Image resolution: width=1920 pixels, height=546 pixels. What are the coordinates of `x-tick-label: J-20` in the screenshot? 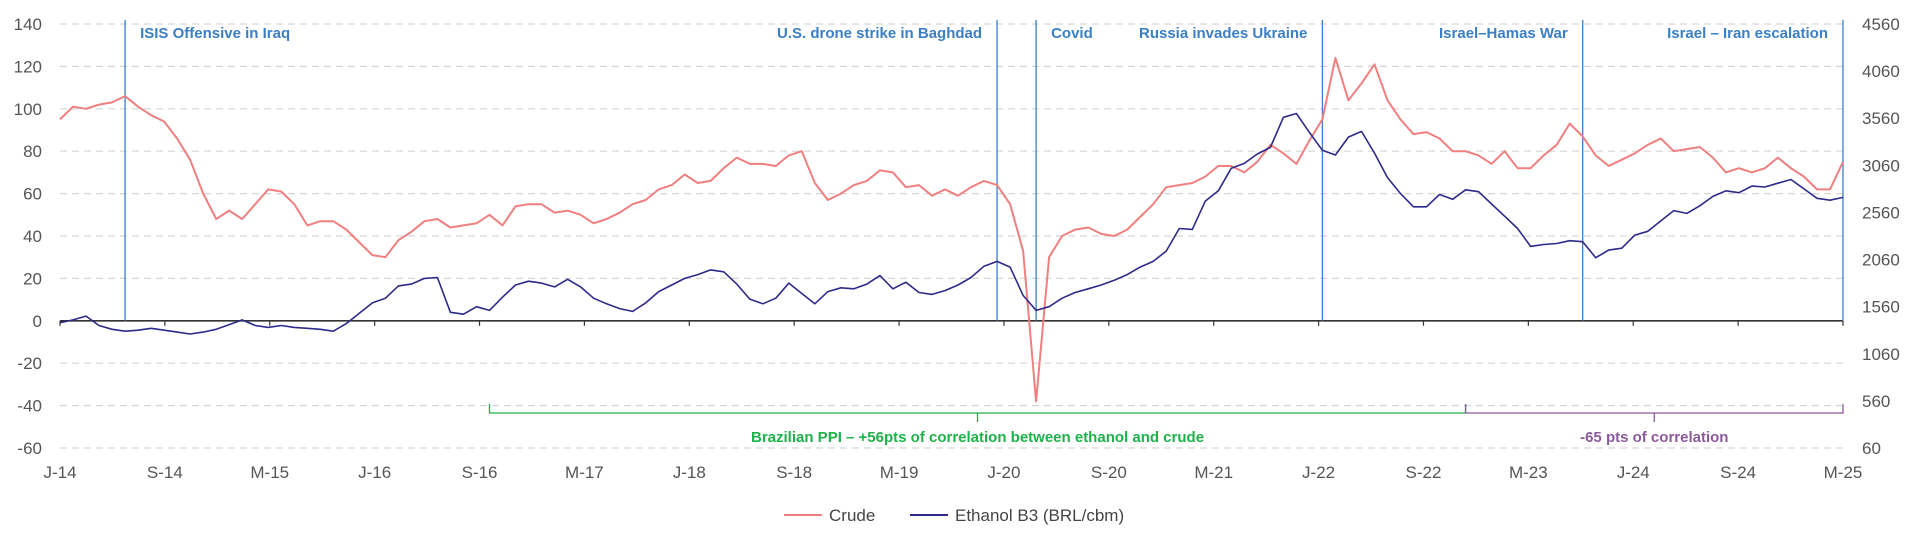 It's located at (1003, 472).